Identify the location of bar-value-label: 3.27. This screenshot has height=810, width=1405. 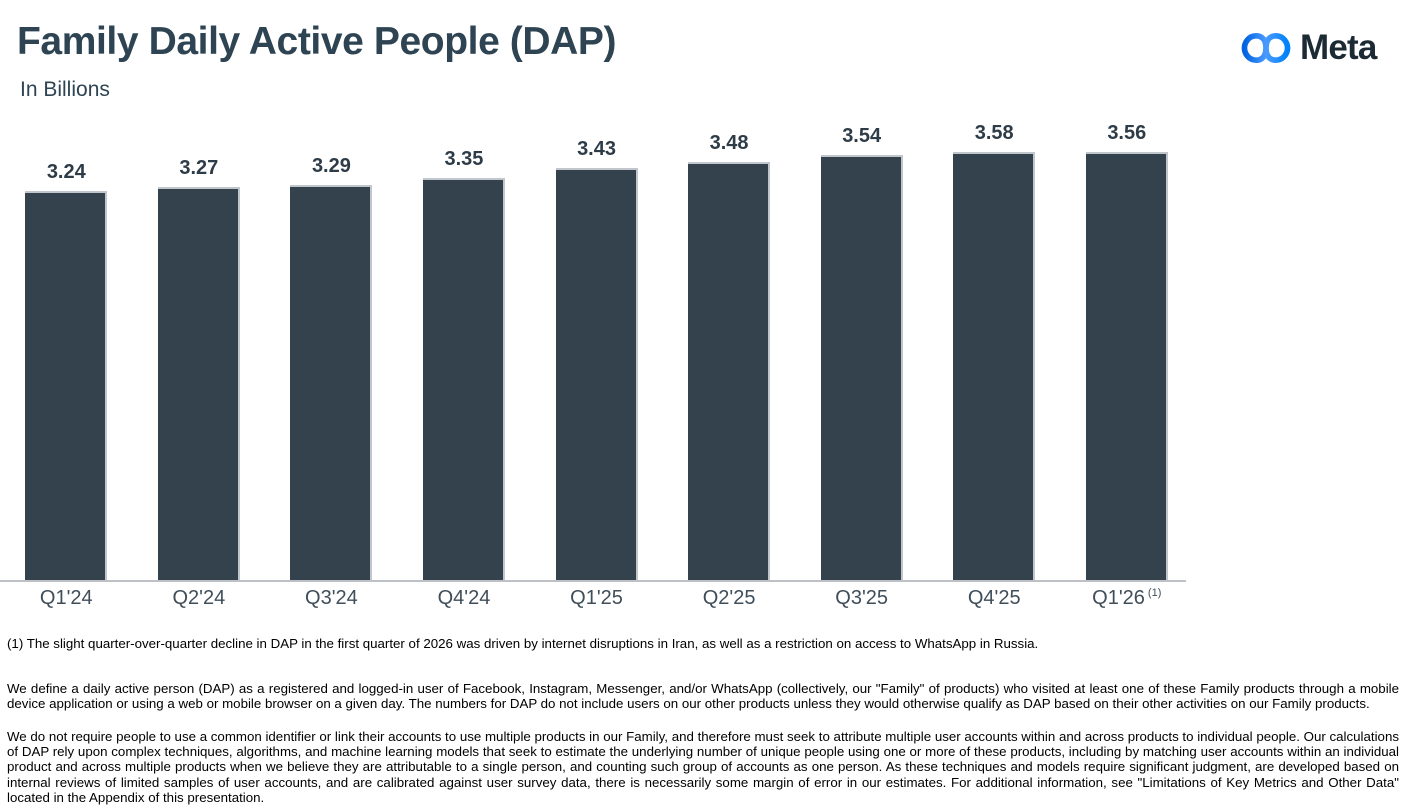
(199, 168).